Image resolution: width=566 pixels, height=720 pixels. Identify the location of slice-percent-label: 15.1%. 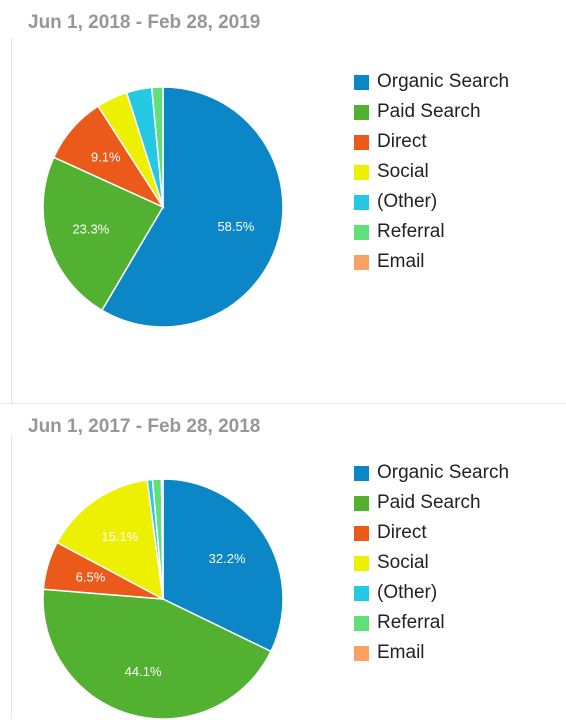
(119, 536).